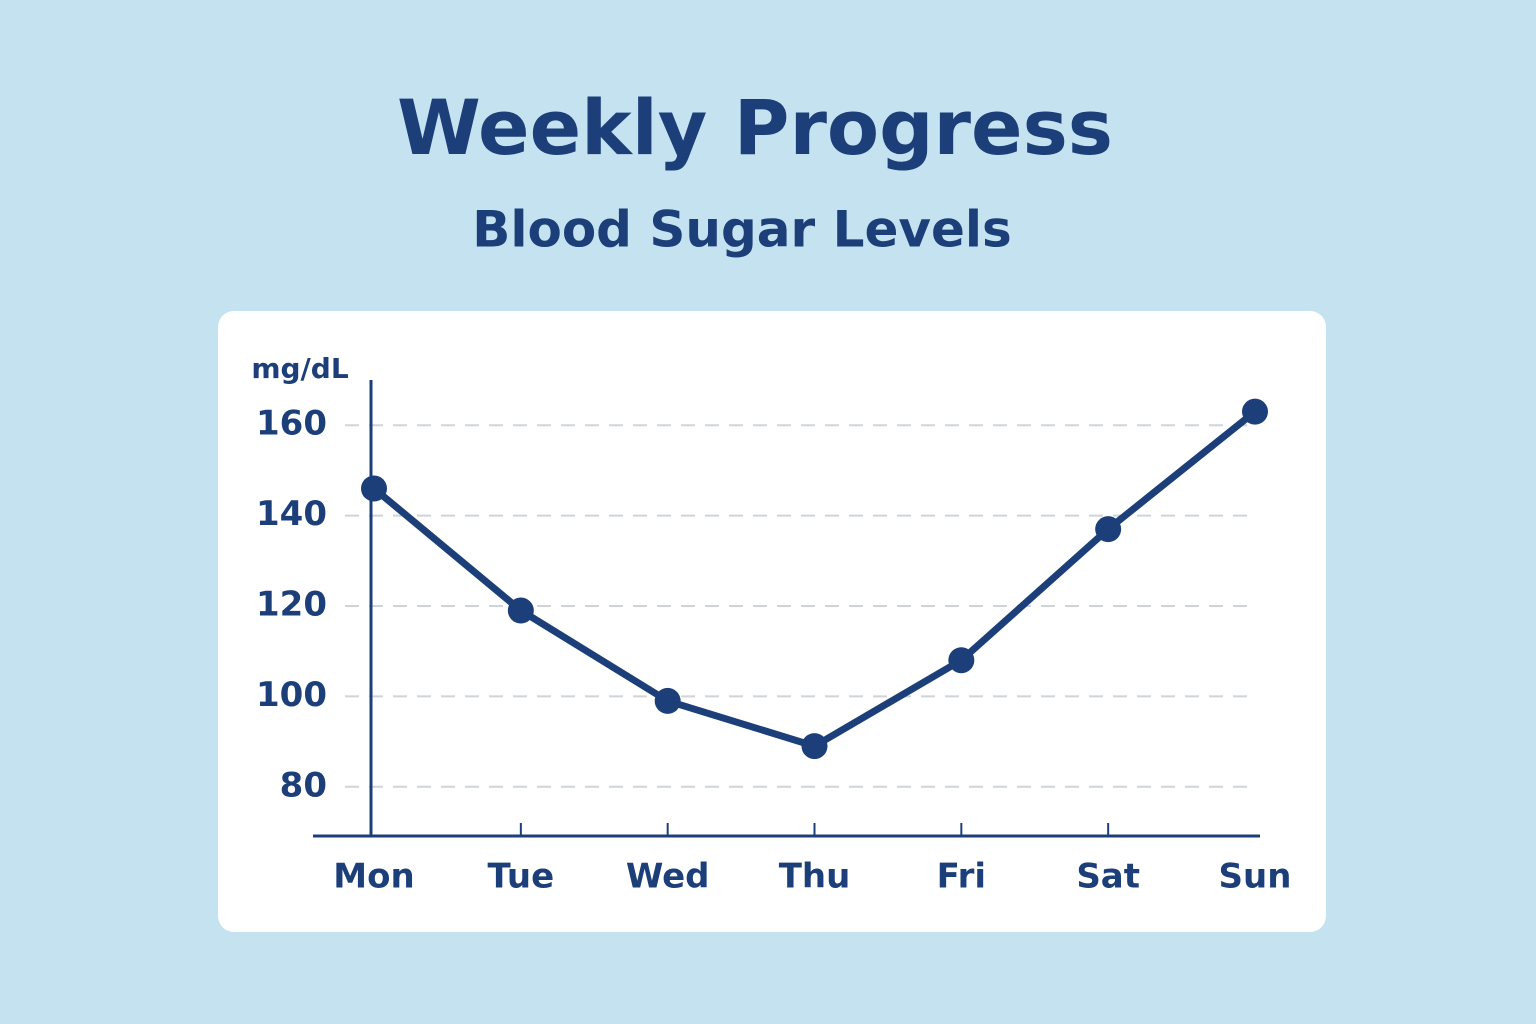 Image resolution: width=1536 pixels, height=1024 pixels. Describe the element at coordinates (373, 877) in the screenshot. I see `x-tick-label: Mon` at that location.